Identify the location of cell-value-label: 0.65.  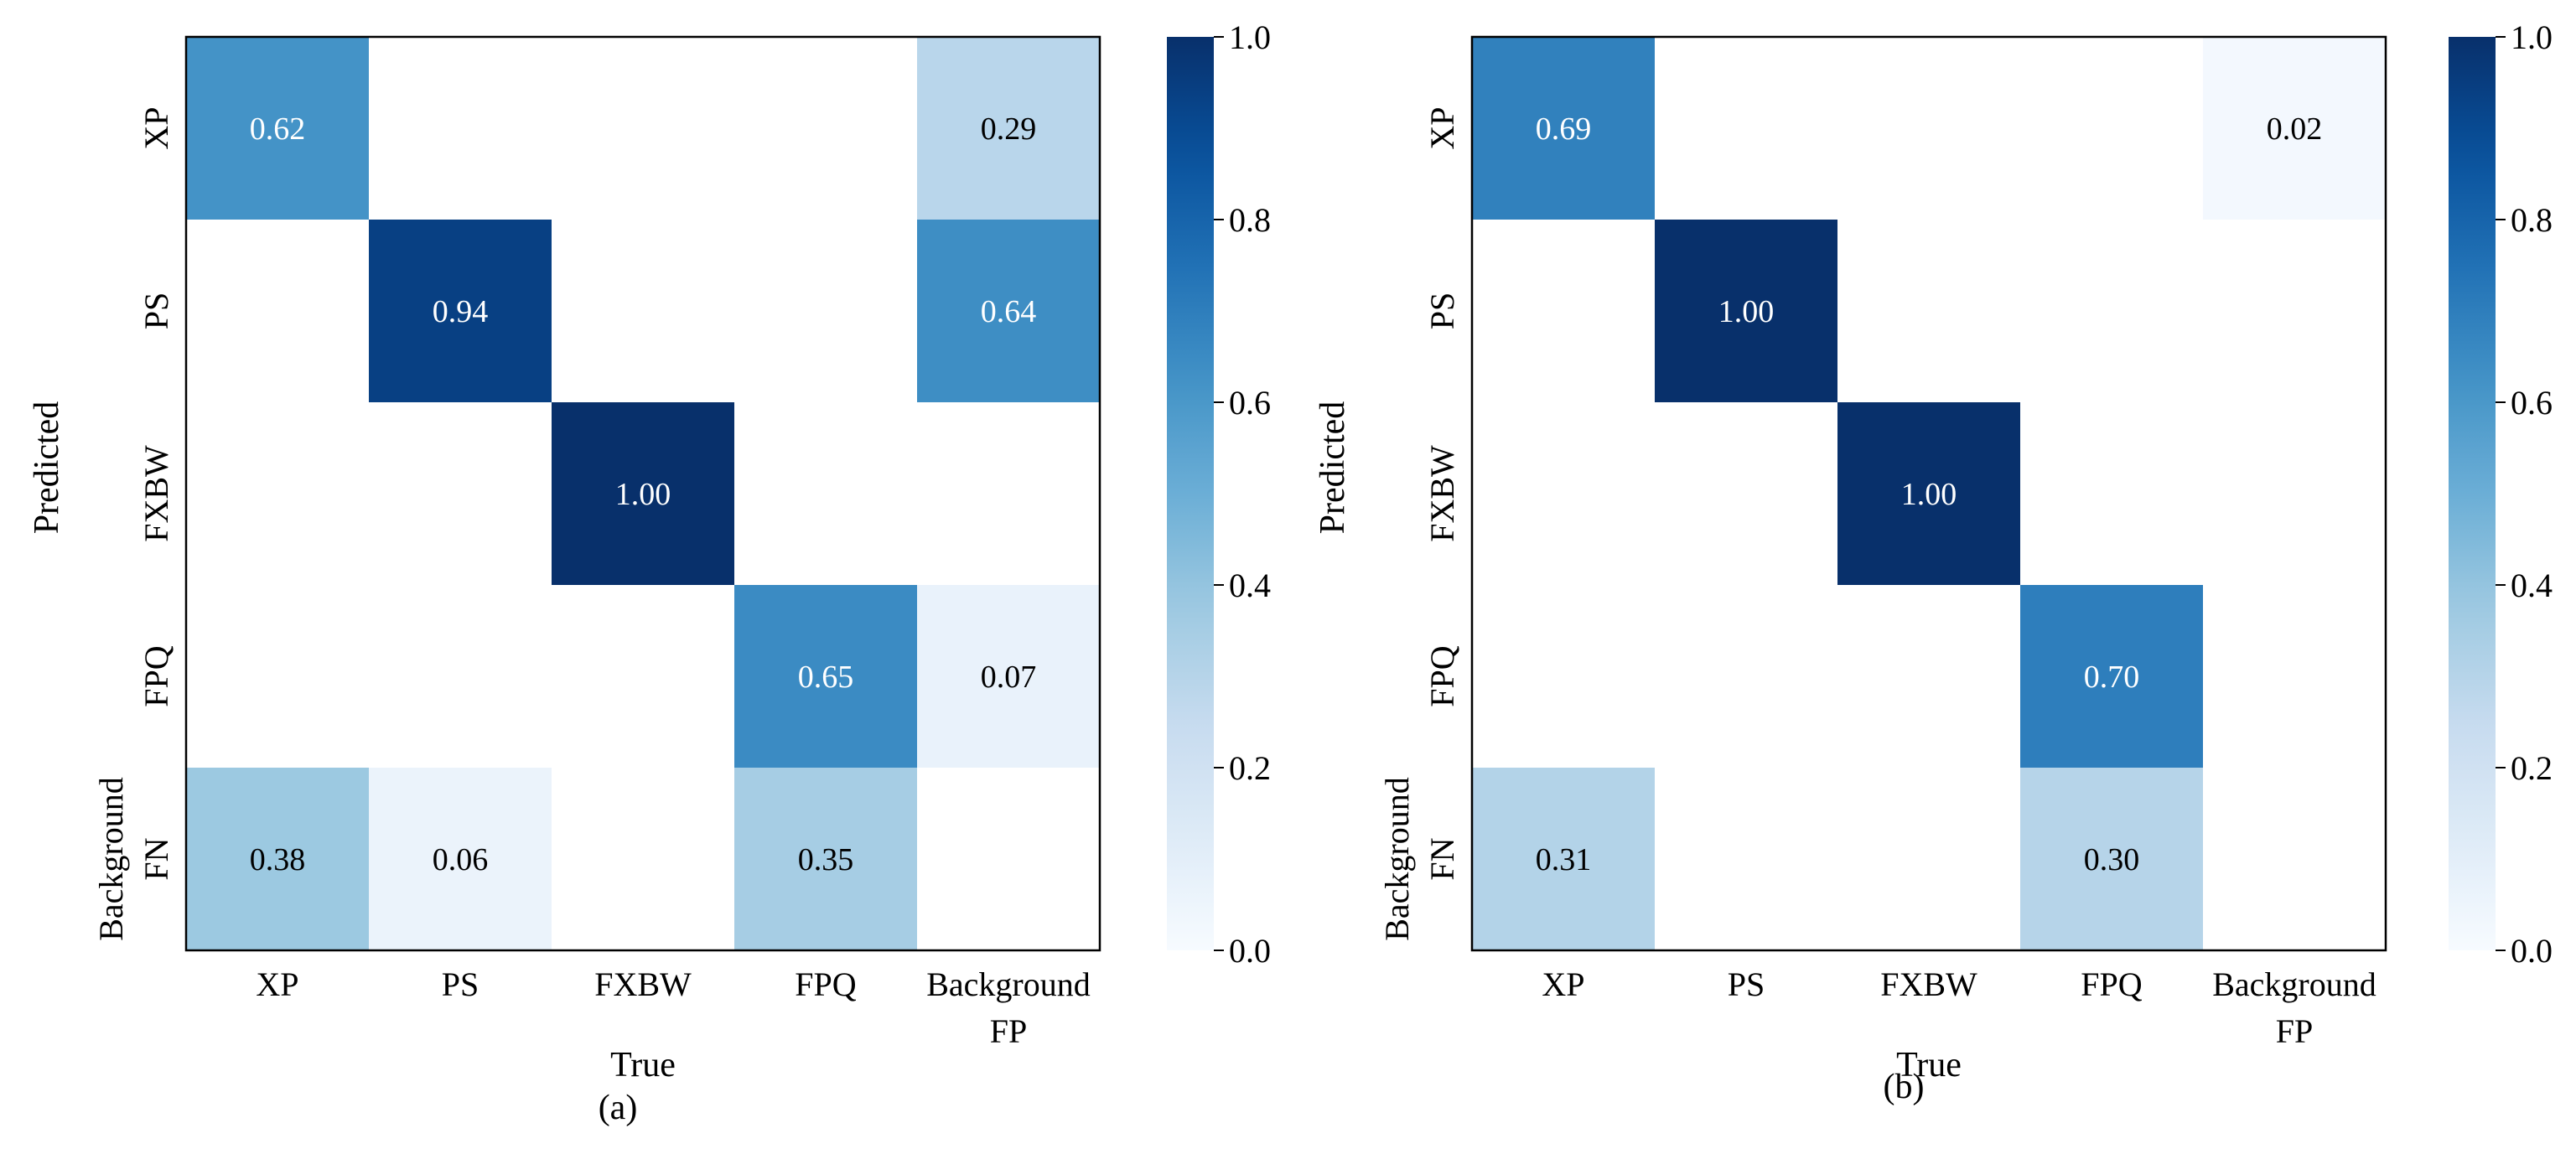
(826, 677).